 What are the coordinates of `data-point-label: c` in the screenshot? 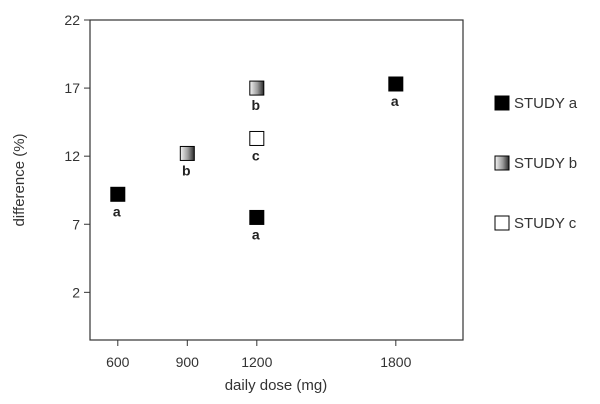 It's located at (256, 155).